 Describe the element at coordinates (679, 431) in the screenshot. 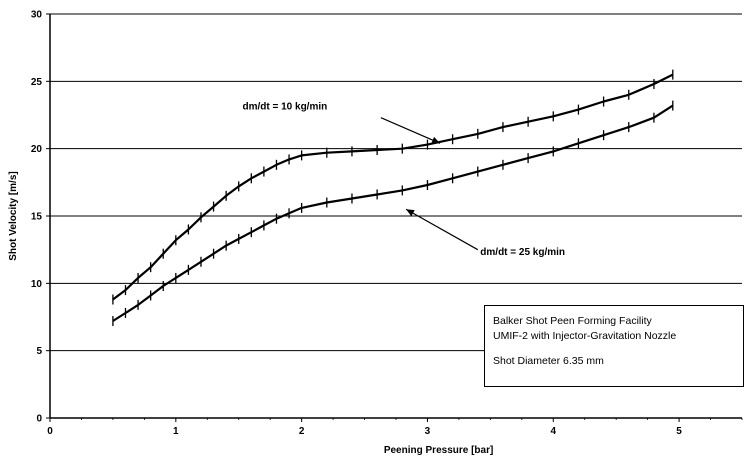

I see `x-tick-label: 5` at that location.